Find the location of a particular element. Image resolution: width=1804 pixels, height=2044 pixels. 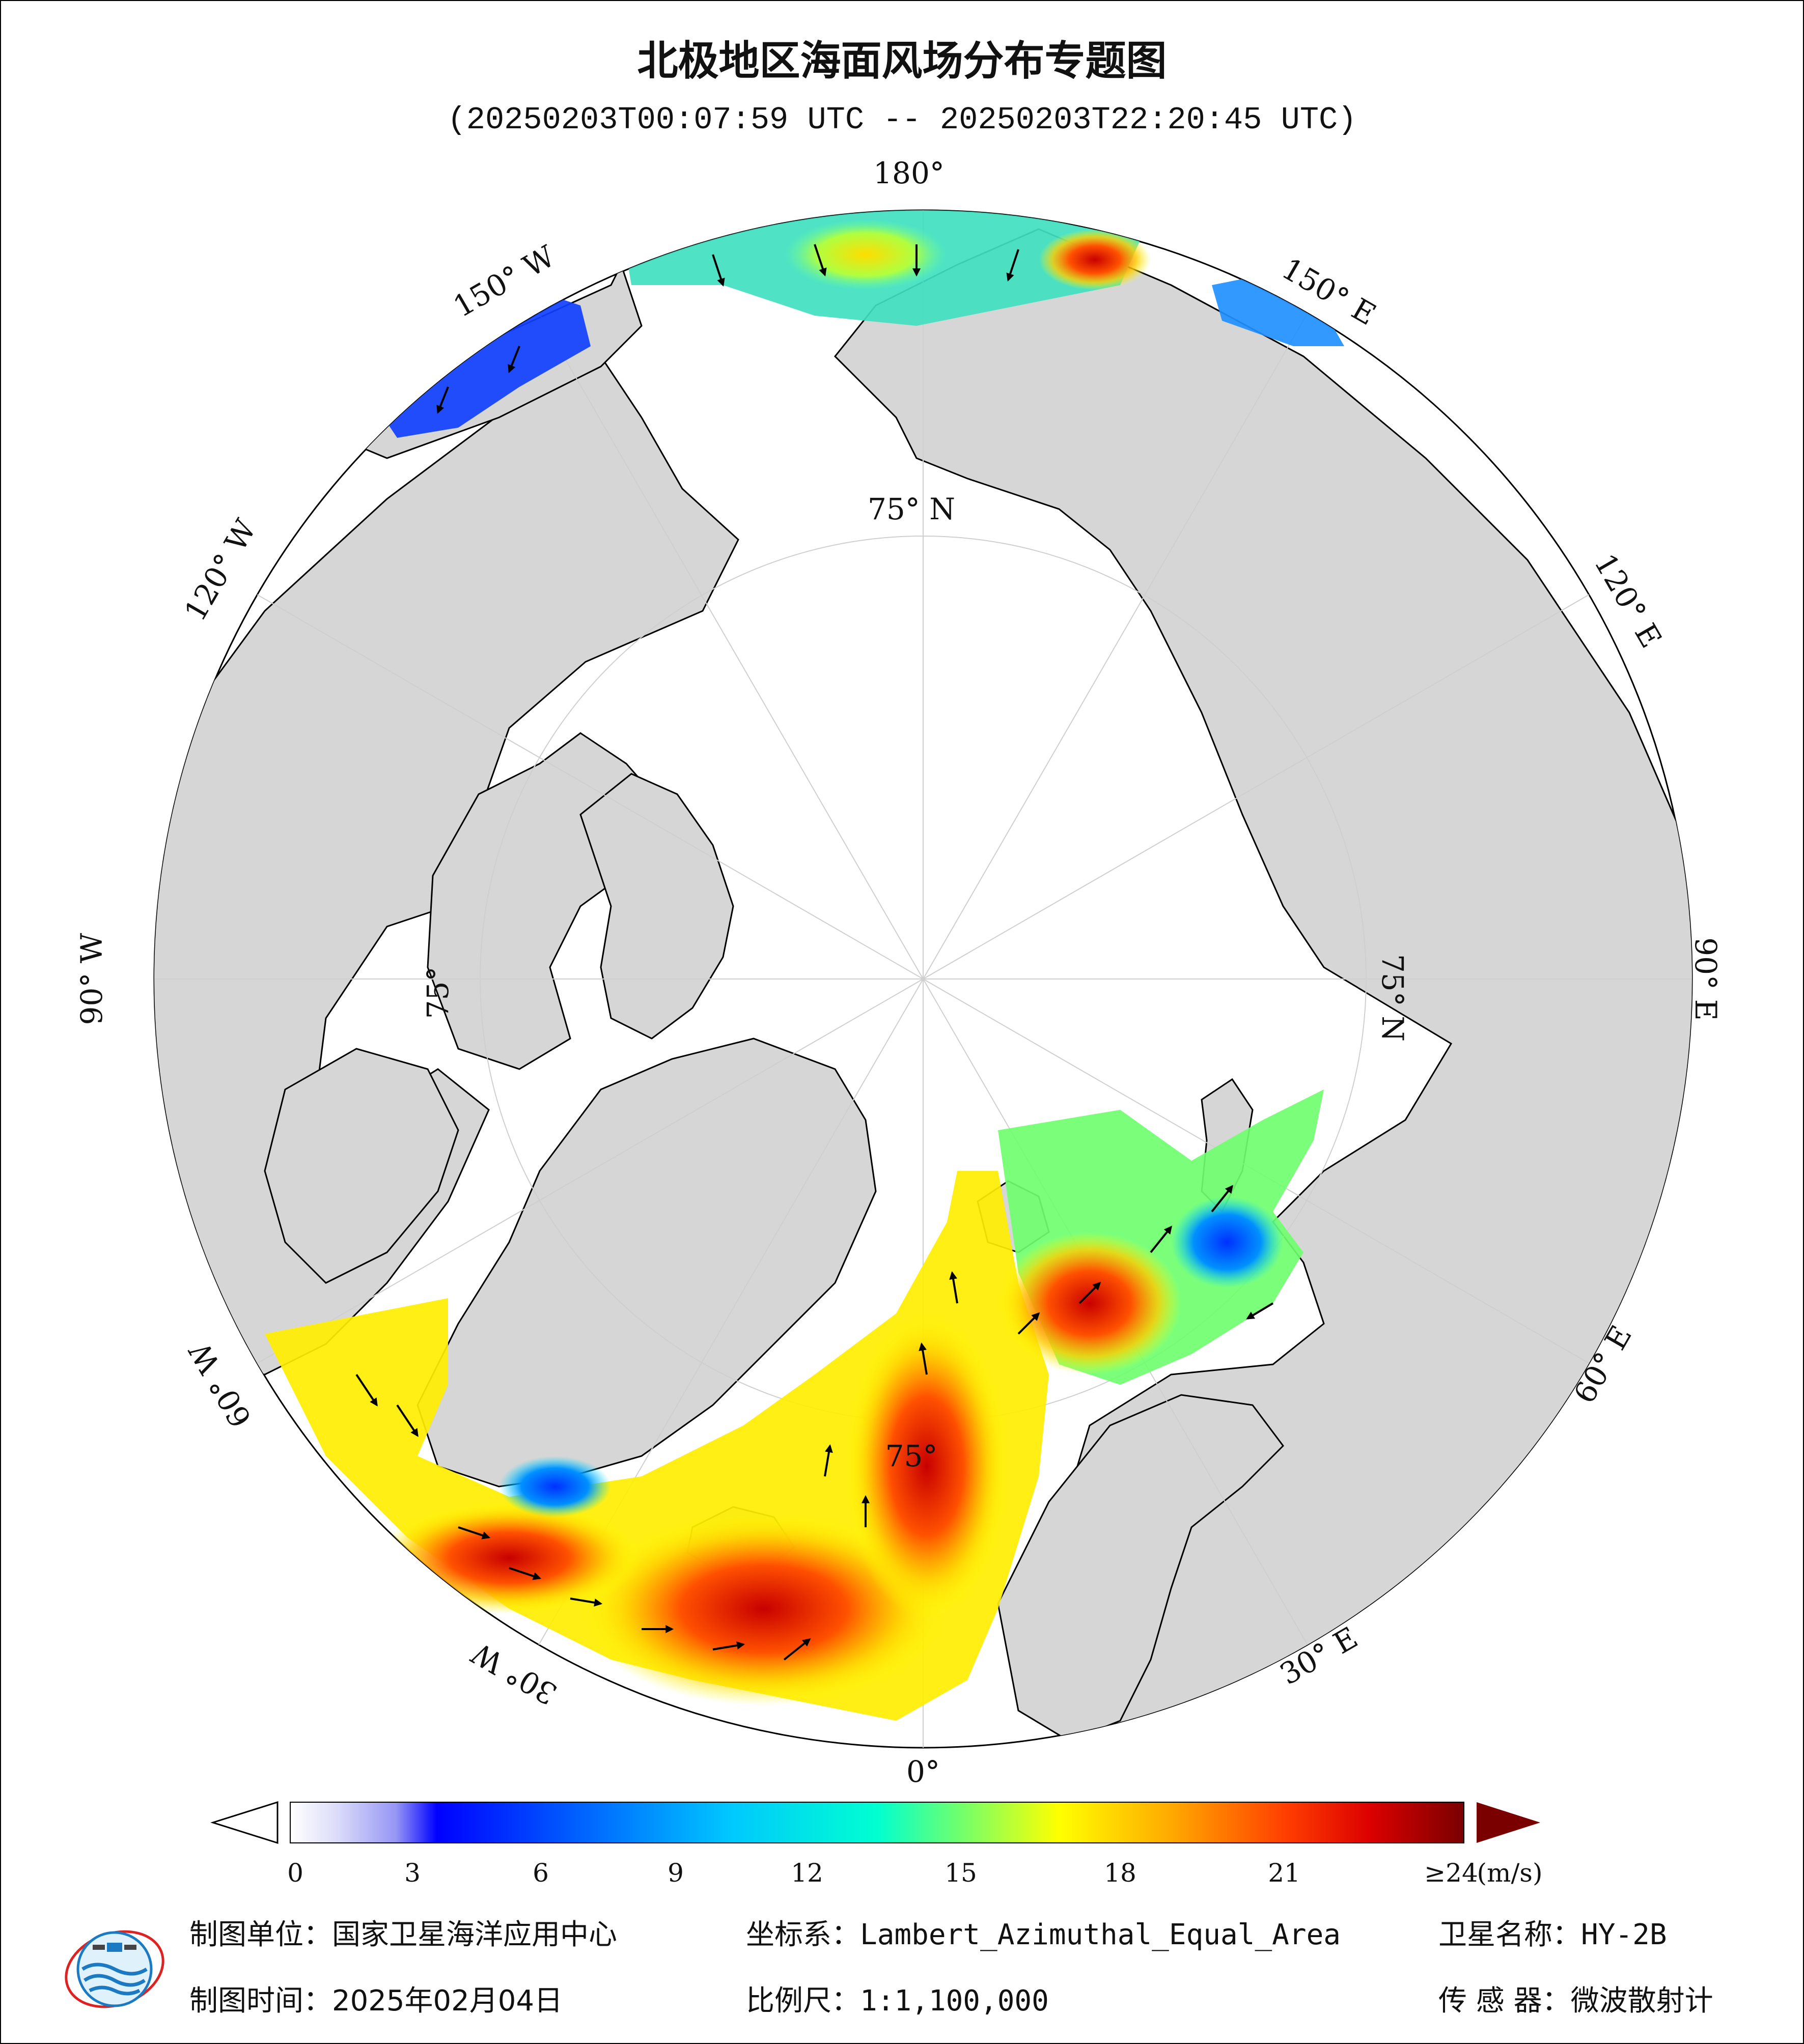

producer-value: 国家卫星海洋应用中心 is located at coordinates (474, 1934).